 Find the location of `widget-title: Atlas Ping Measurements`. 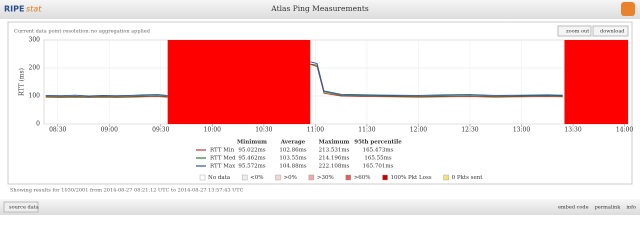

widget-title: Atlas Ping Measurements is located at coordinates (319, 8).